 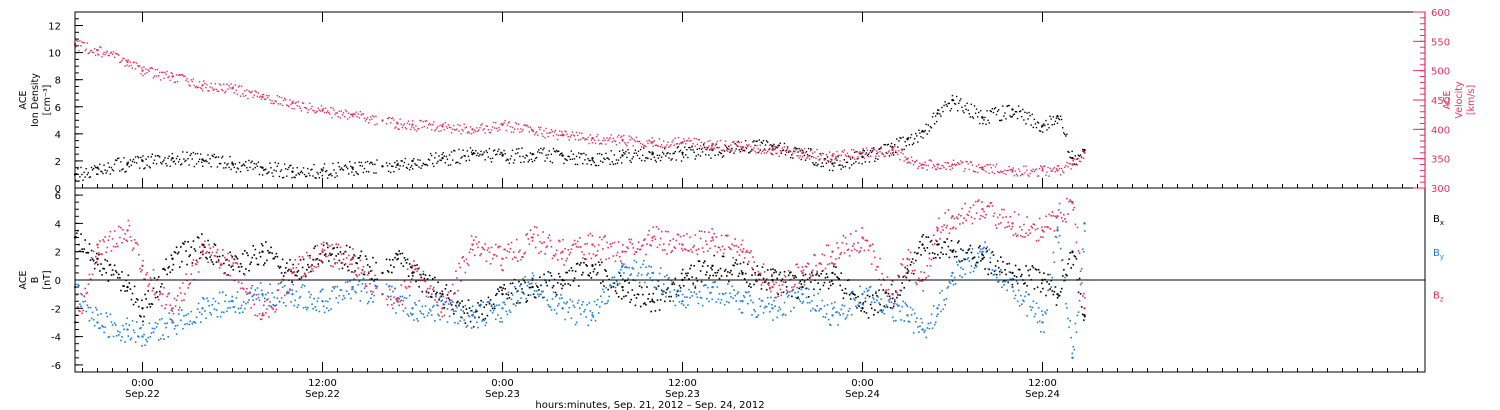 I want to click on data-point-sample, so click(x=292, y=273).